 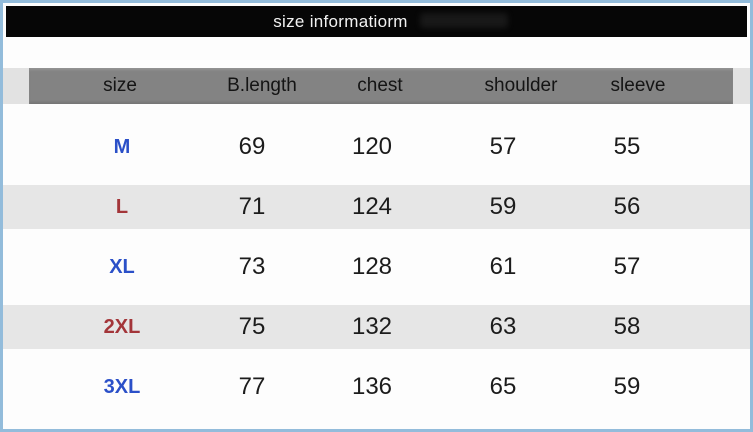 What do you see at coordinates (252, 266) in the screenshot?
I see `cell-b-length: 73` at bounding box center [252, 266].